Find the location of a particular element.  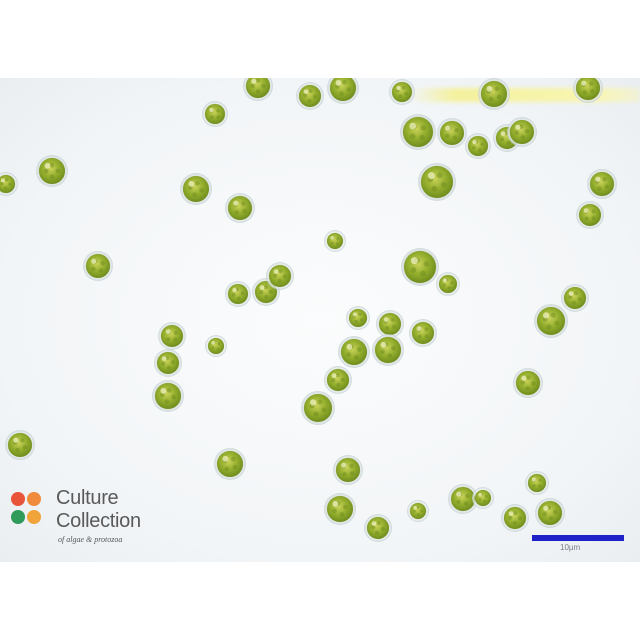

logo-dot-green is located at coordinates (18, 517).